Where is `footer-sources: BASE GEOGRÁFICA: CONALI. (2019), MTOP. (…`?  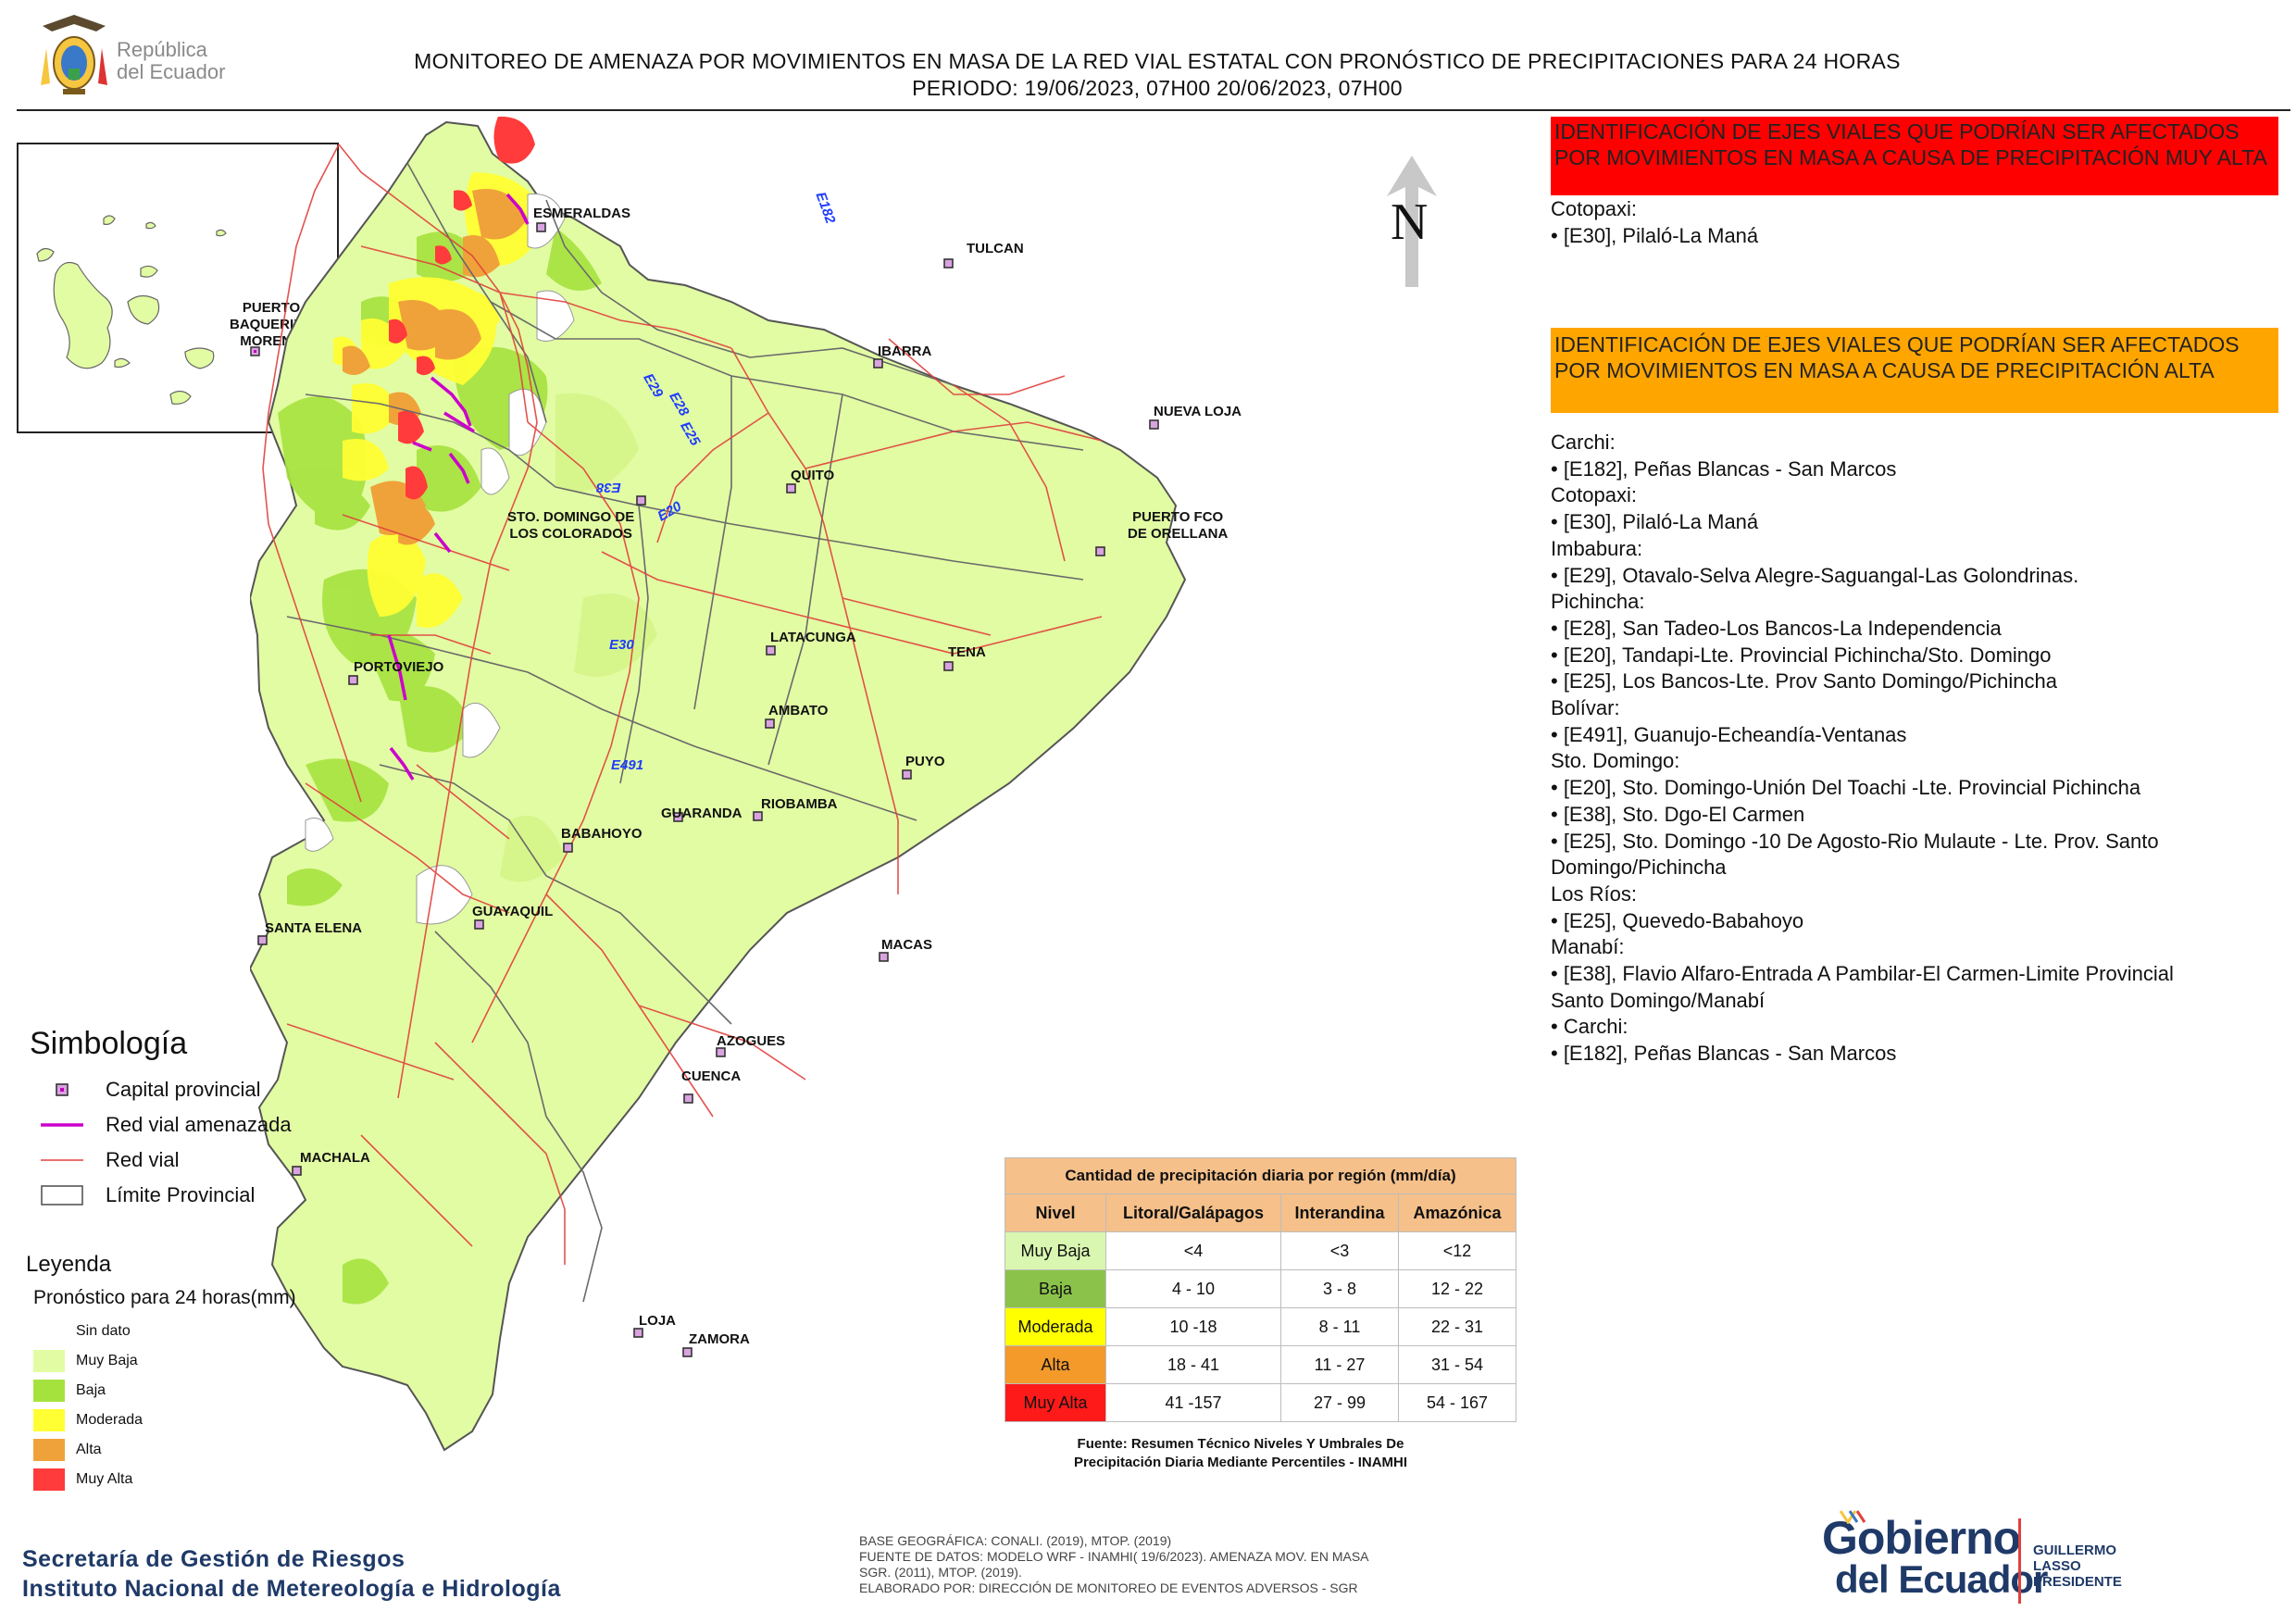 footer-sources: BASE GEOGRÁFICA: CONALI. (2019), MTOP. (… is located at coordinates (1114, 1564).